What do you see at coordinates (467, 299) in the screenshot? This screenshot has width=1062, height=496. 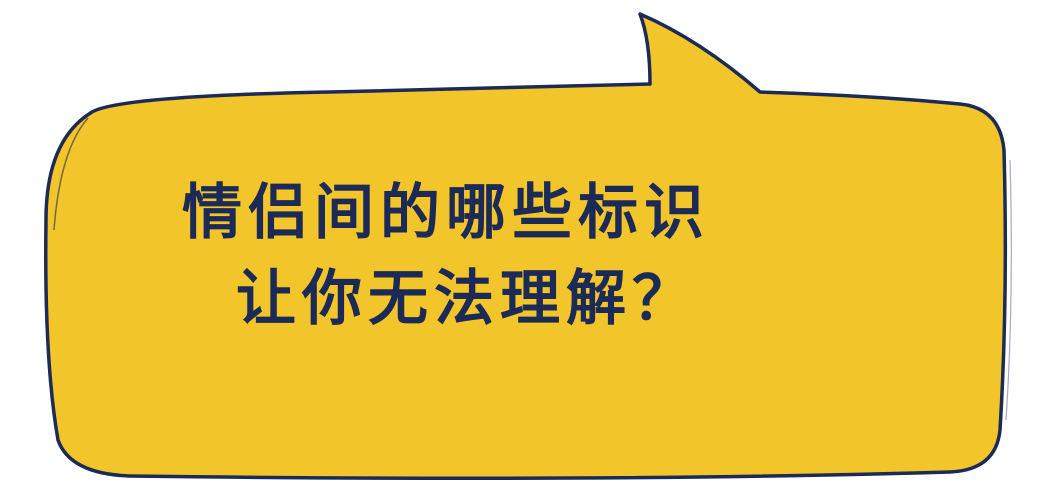 I see `caption-line-2: 让你无法理解？` at bounding box center [467, 299].